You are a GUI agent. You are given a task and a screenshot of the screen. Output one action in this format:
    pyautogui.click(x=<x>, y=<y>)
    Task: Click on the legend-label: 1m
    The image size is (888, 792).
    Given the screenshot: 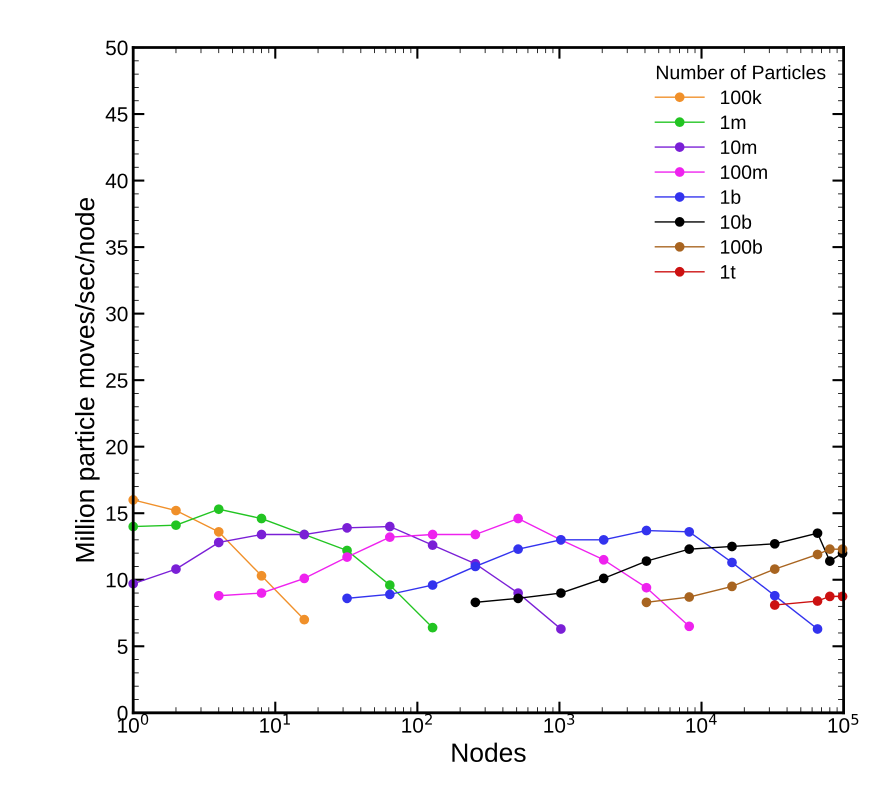 What is the action you would take?
    pyautogui.click(x=733, y=122)
    